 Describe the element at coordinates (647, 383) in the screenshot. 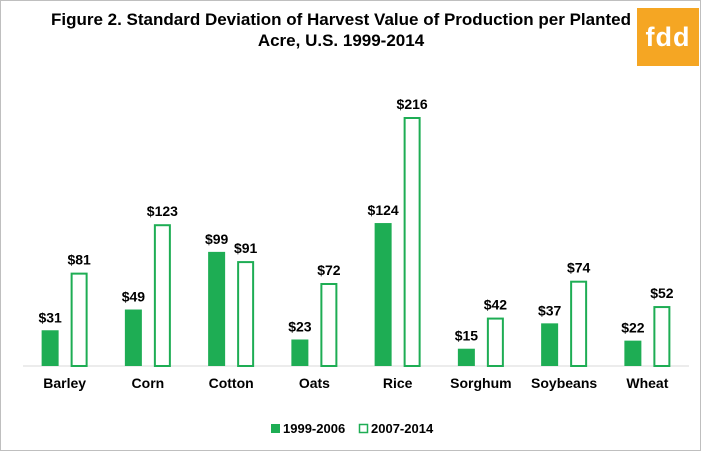

I see `category-label: Wheat` at that location.